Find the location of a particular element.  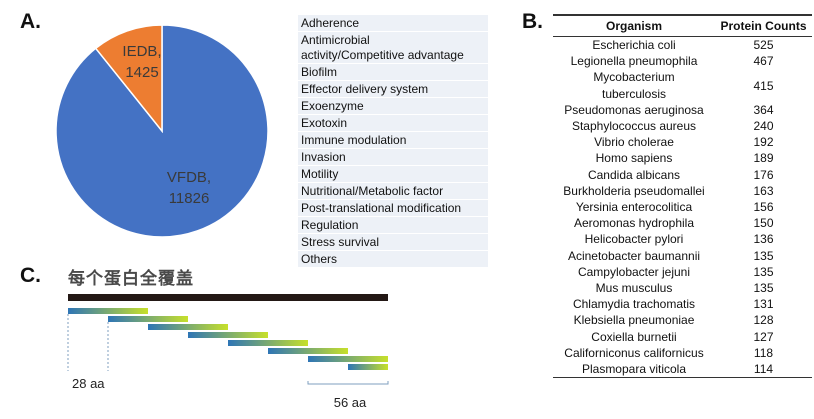

table-row: Mycobacterium tuberculosis 415 is located at coordinates (682, 85).